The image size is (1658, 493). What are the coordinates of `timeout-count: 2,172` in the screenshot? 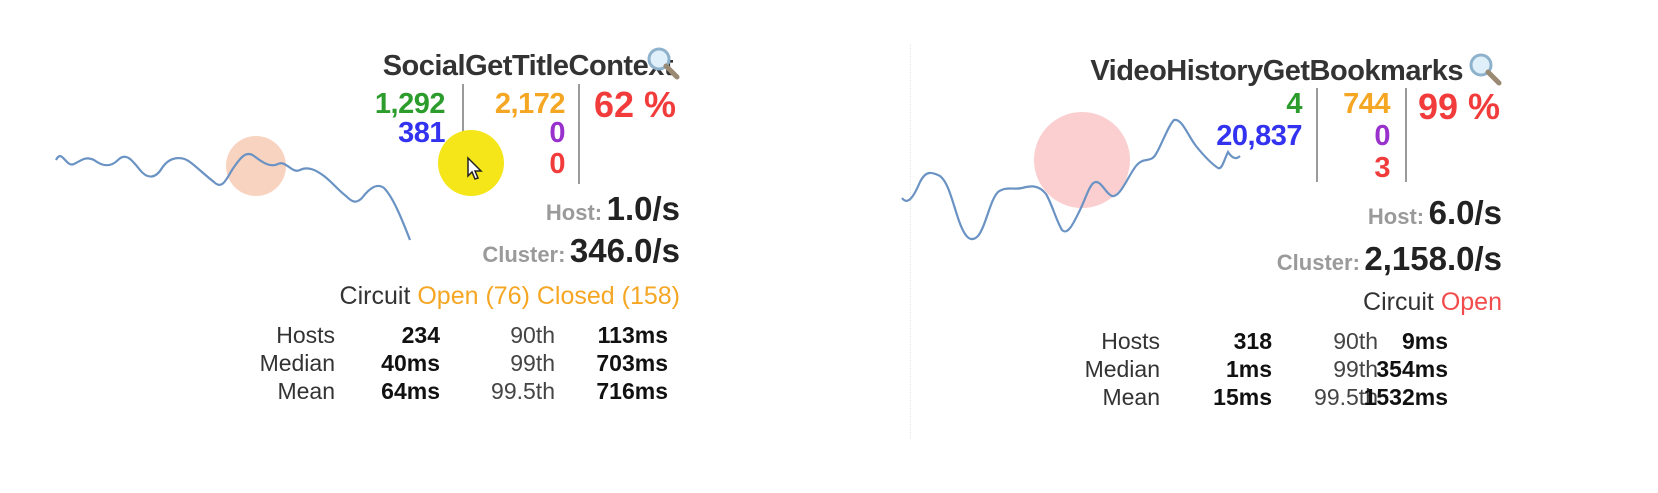 It's located at (530, 104).